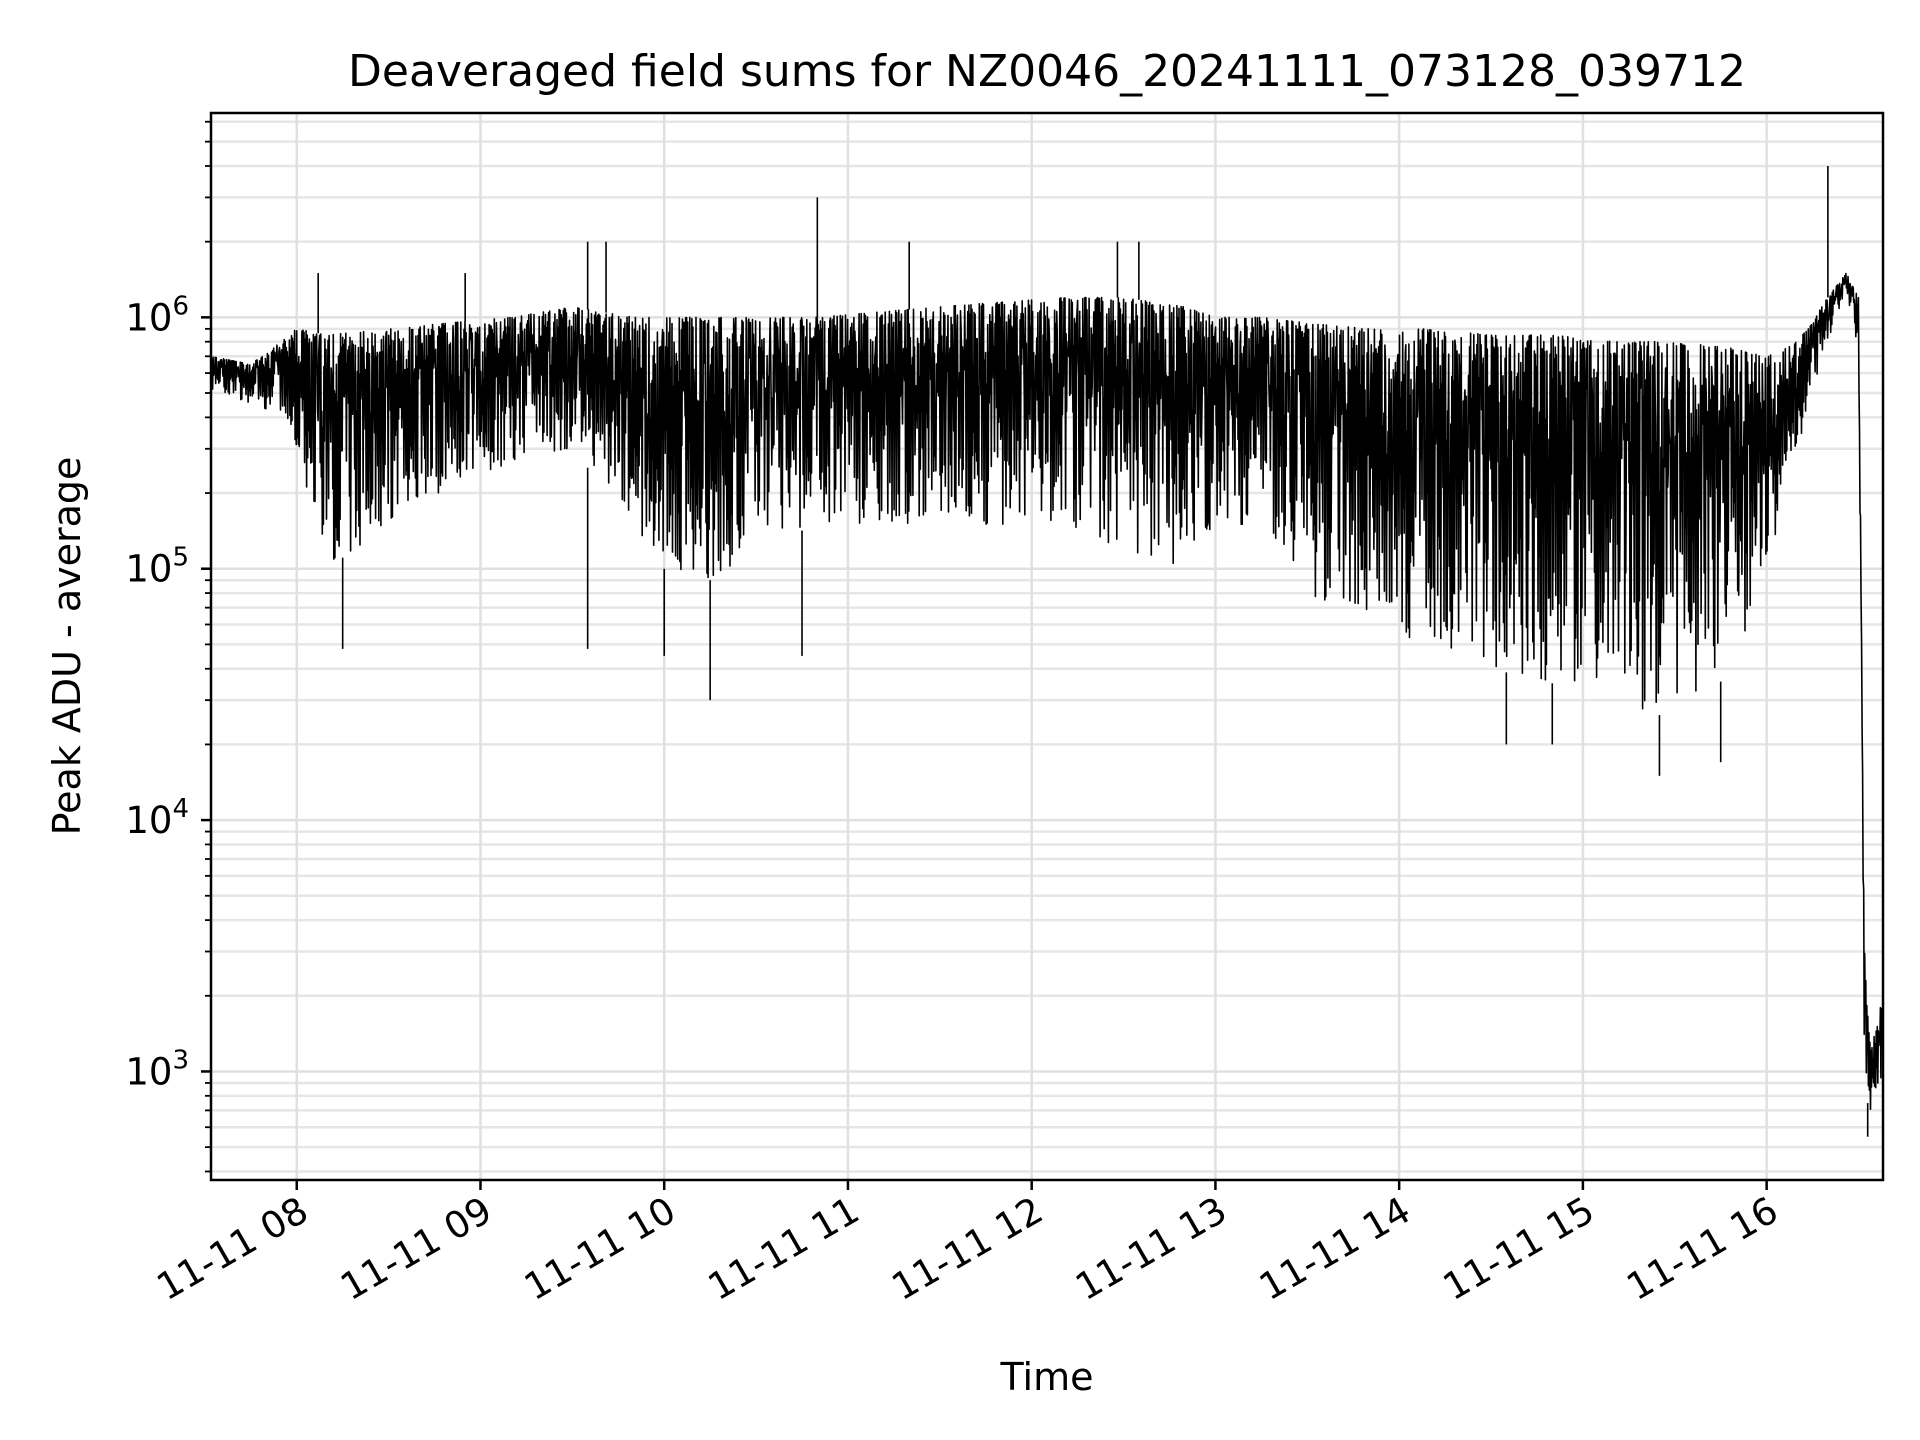 Image resolution: width=1920 pixels, height=1440 pixels. Describe the element at coordinates (233, 1249) in the screenshot. I see `x-tick-label: 11-11 08` at that location.